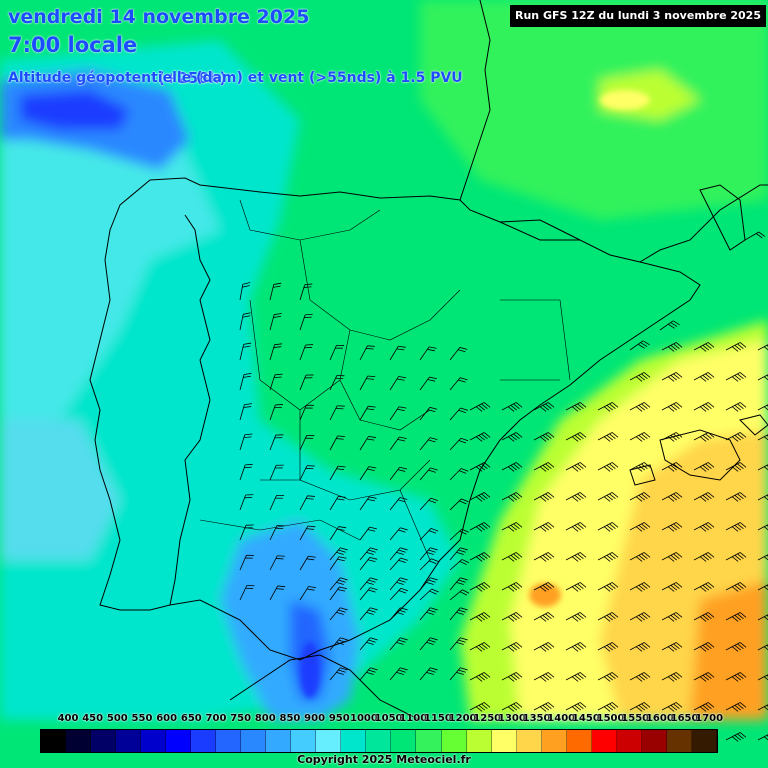 The width and height of the screenshot is (768, 768). What do you see at coordinates (339, 718) in the screenshot?
I see `legend-label: 950` at bounding box center [339, 718].